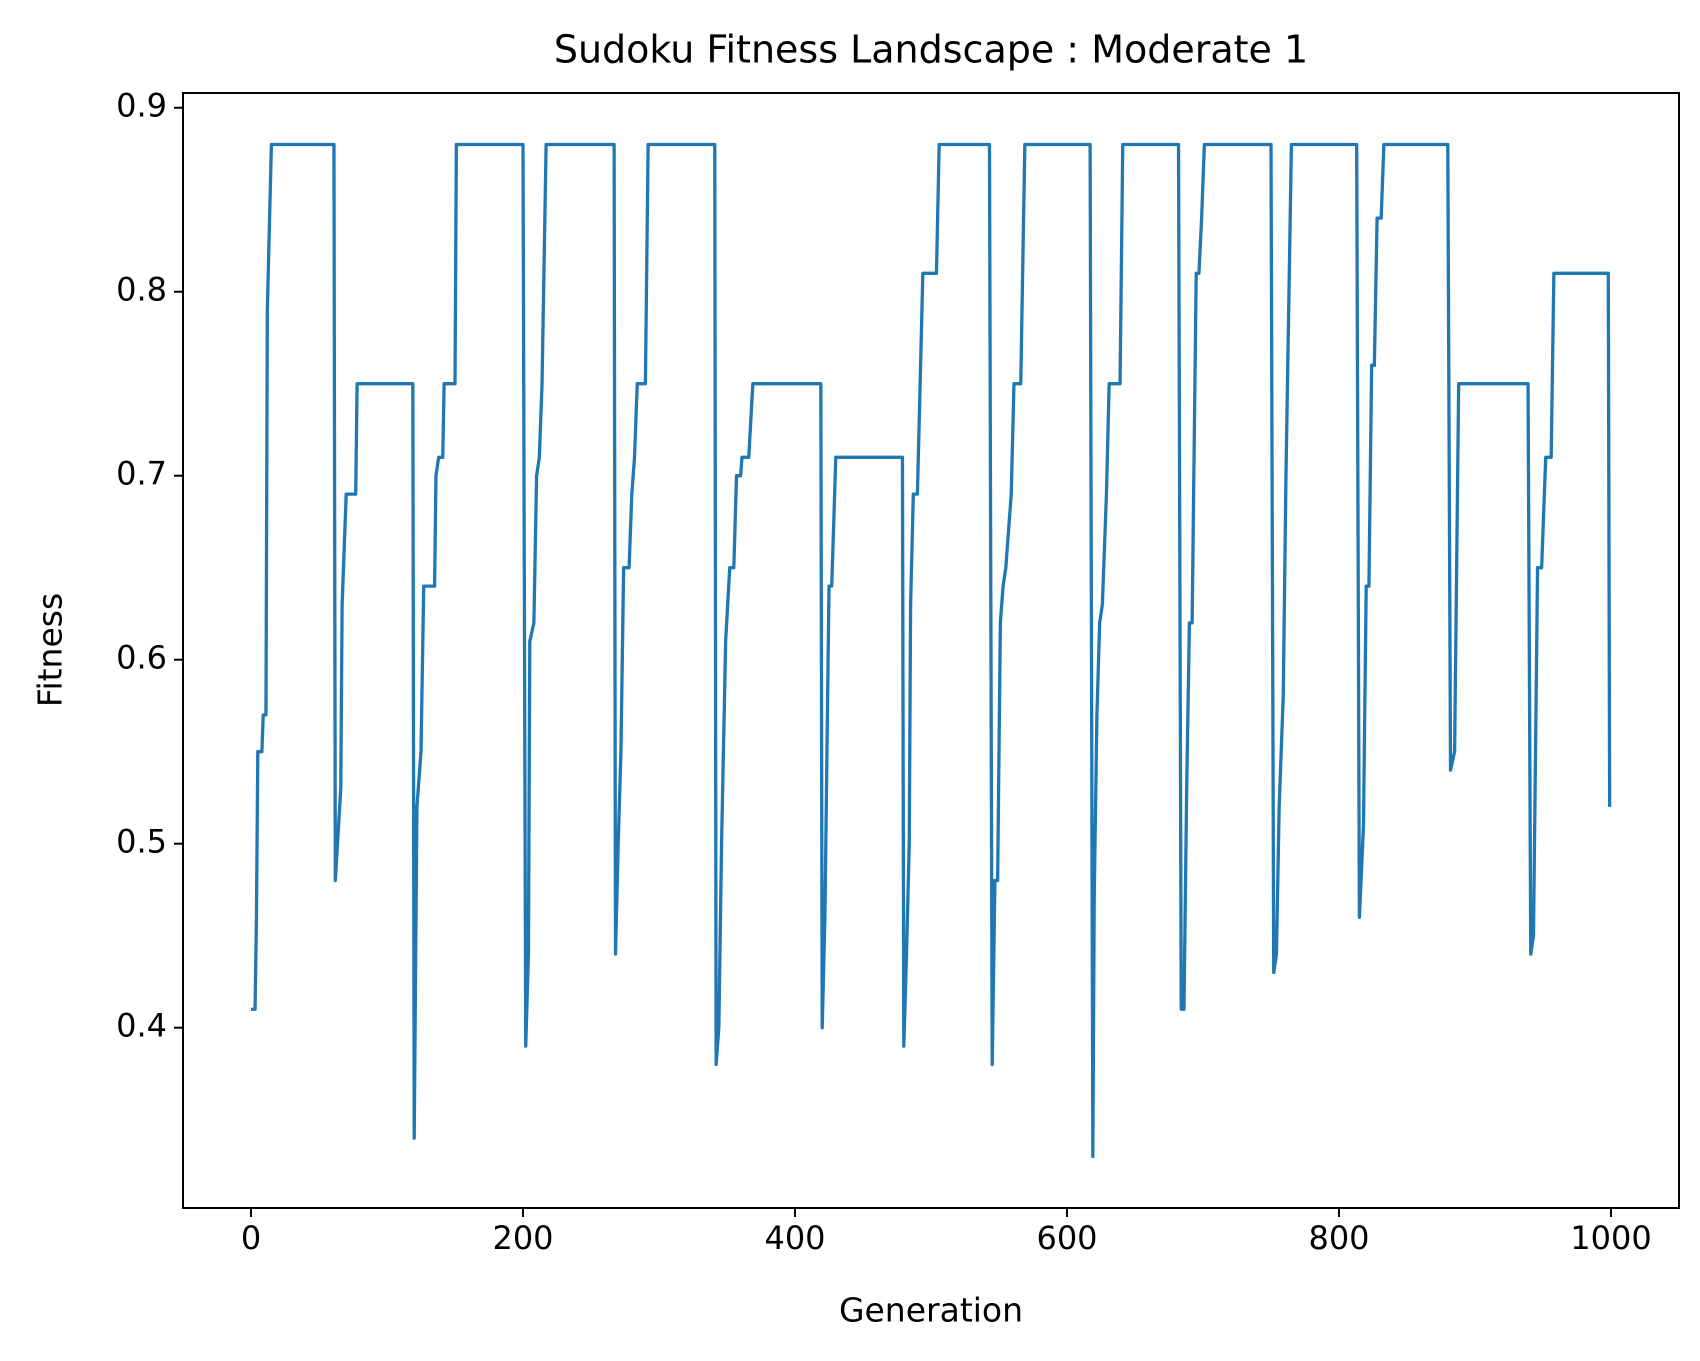 Image resolution: width=1700 pixels, height=1361 pixels. What do you see at coordinates (1338, 1238) in the screenshot?
I see `x-tick-label: 800` at bounding box center [1338, 1238].